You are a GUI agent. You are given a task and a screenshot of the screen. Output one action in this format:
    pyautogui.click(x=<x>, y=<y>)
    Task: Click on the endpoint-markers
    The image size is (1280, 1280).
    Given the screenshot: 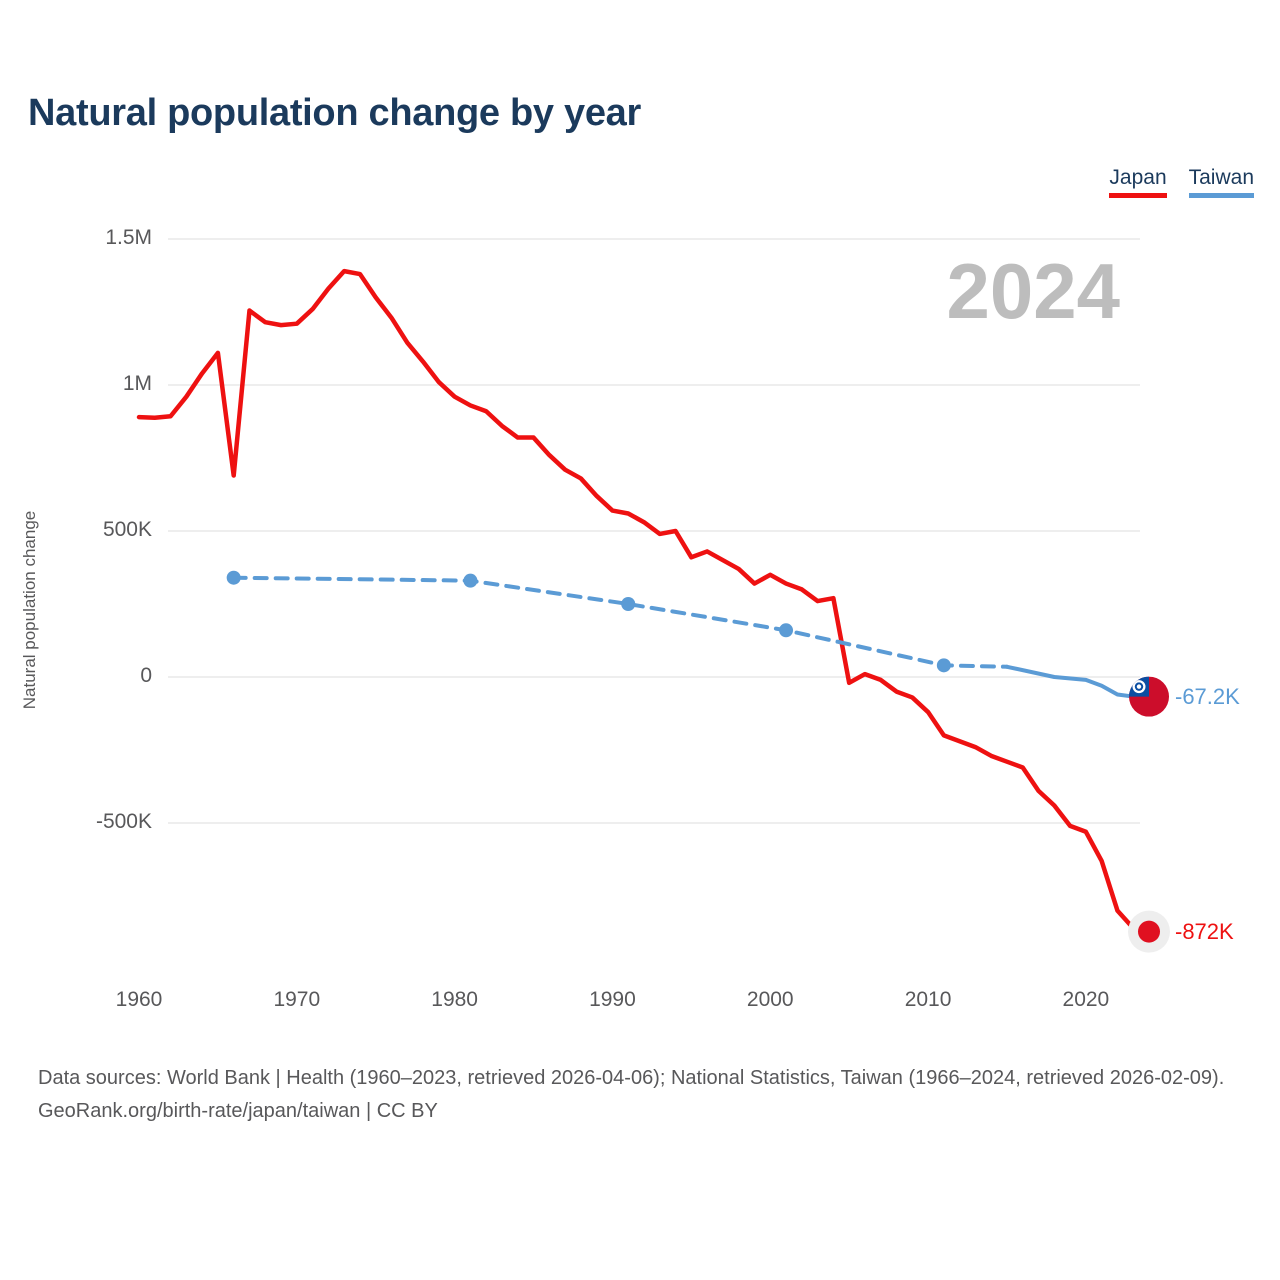 What is the action you would take?
    pyautogui.click(x=1149, y=814)
    